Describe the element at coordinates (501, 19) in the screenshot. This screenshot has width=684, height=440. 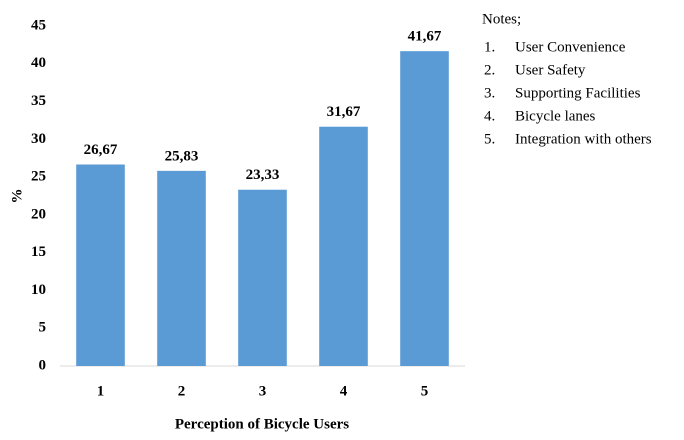
I see `notes-title: Notes;` at that location.